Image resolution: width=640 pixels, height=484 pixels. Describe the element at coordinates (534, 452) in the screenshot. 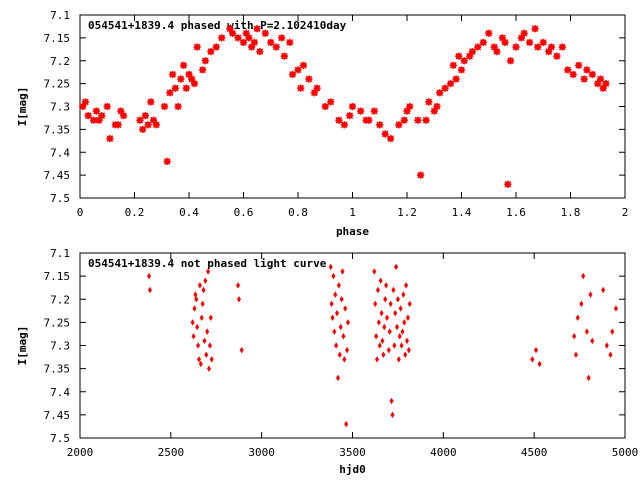

I see `unphased-x-tick-label: 4500` at that location.